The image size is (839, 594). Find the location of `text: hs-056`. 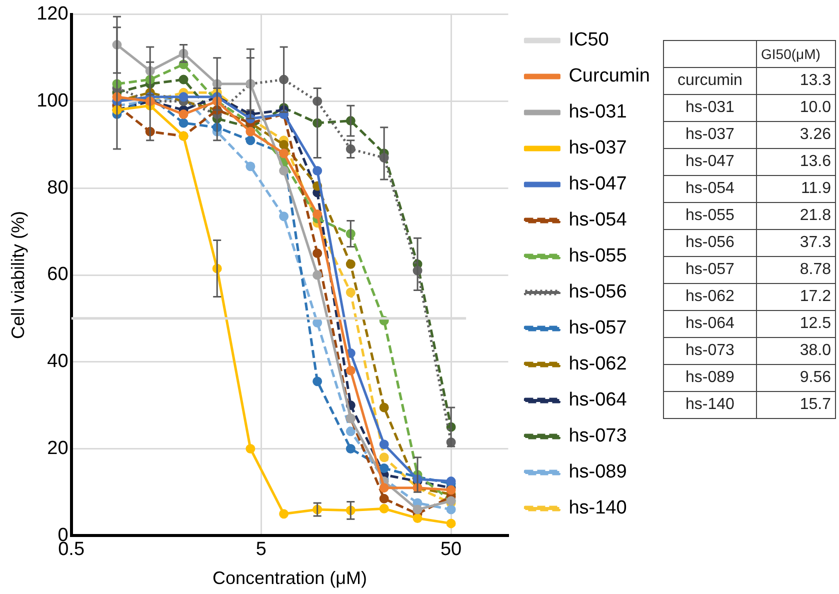

text: hs-056 is located at coordinates (710, 243).